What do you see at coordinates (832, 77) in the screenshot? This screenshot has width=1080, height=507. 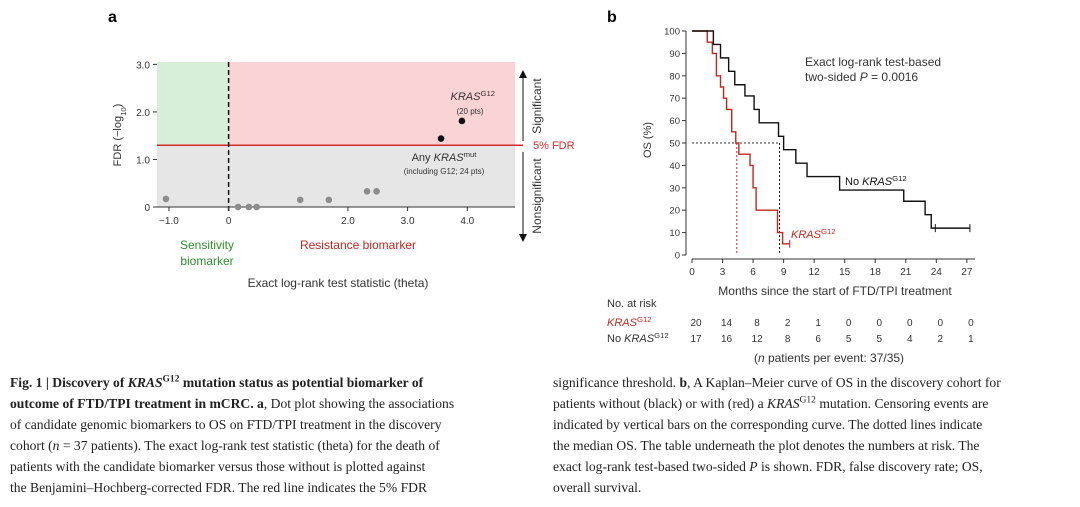 I see `text-part: two-sided` at bounding box center [832, 77].